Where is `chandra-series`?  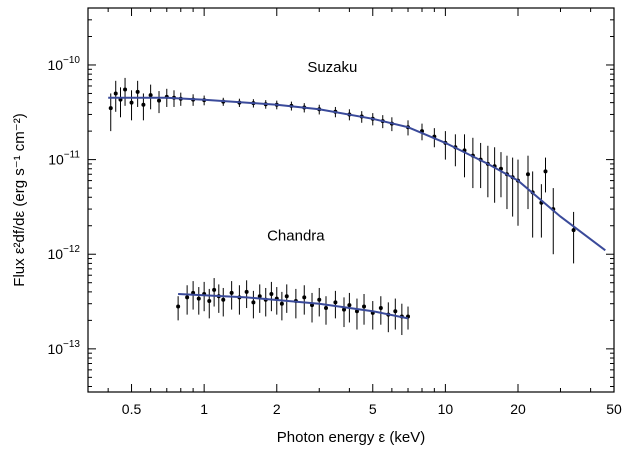
chandra-series is located at coordinates (293, 307).